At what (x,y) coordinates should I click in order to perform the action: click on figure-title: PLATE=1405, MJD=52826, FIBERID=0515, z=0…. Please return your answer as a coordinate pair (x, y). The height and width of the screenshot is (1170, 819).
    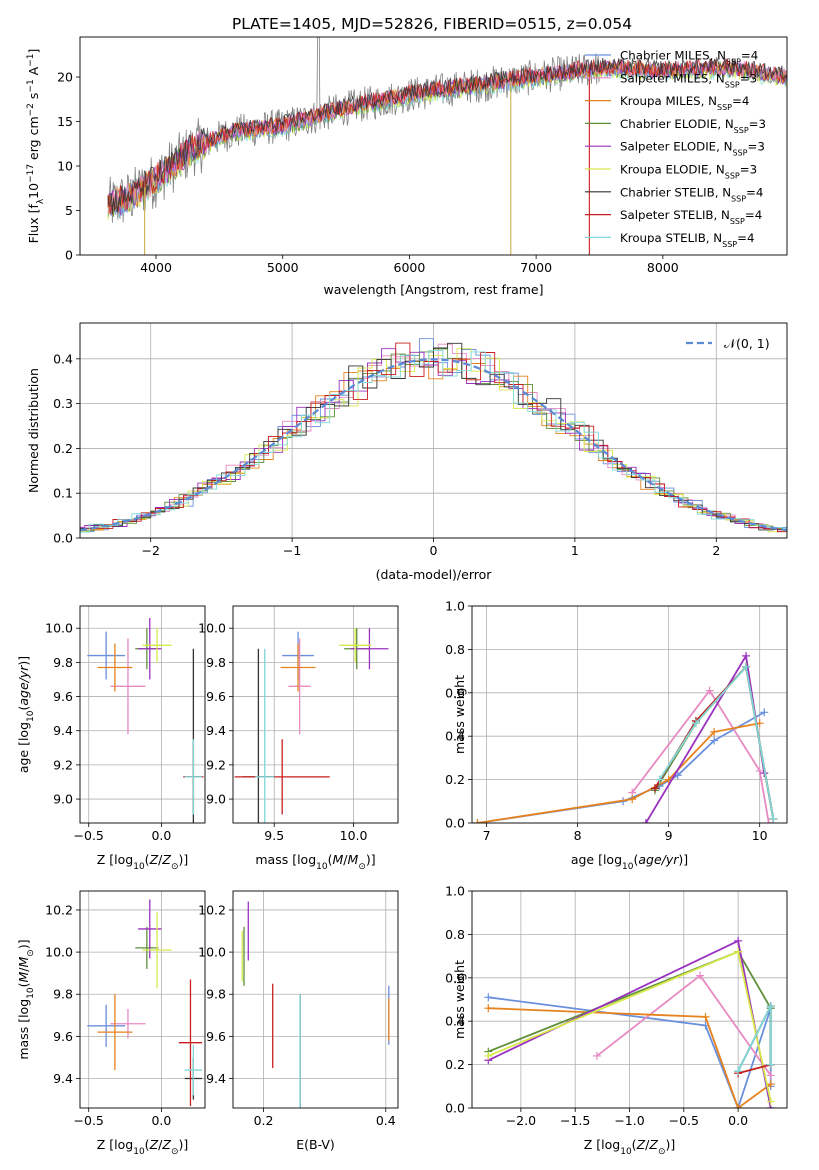
    Looking at the image, I should click on (432, 24).